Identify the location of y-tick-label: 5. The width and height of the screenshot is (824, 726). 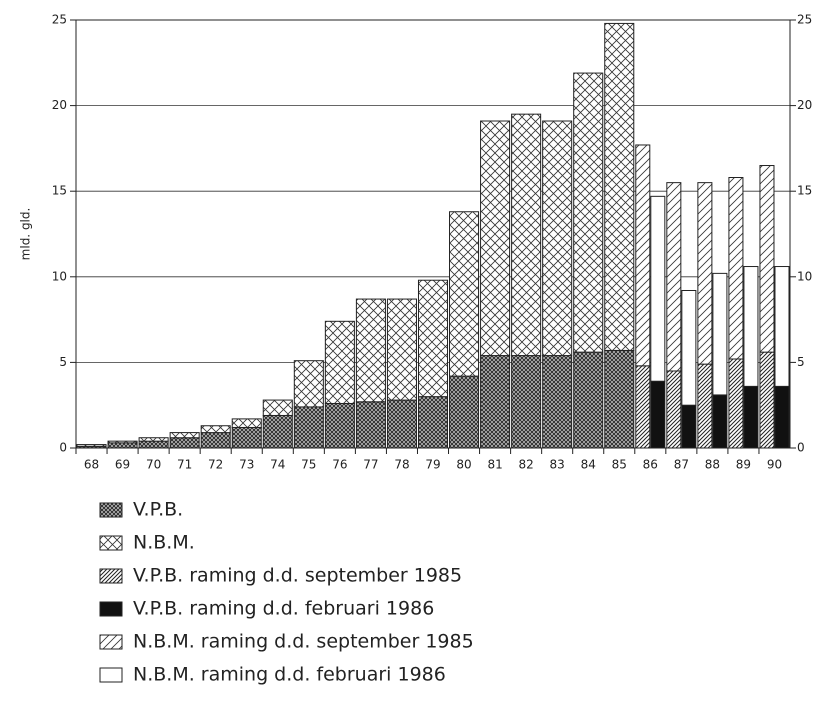
(63, 362).